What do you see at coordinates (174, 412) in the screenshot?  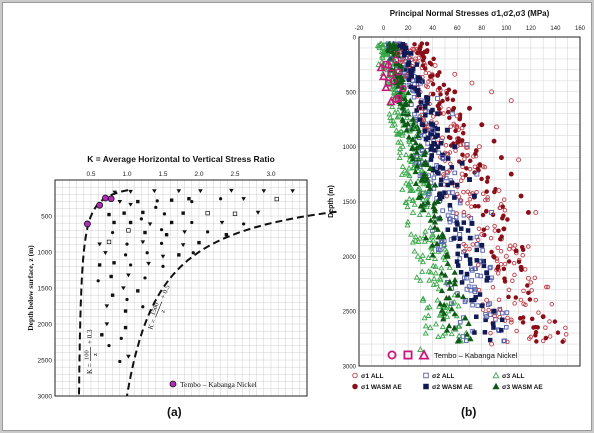 I see `caption-a: (a)` at bounding box center [174, 412].